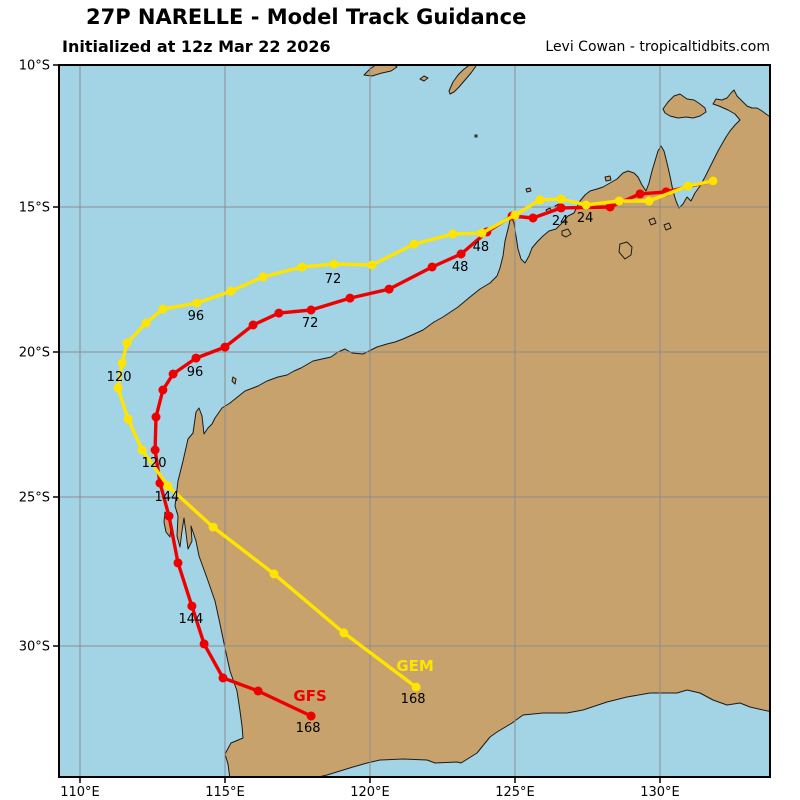 The image size is (800, 800). What do you see at coordinates (688, 186) in the screenshot?
I see `gem-track-point-6h` at bounding box center [688, 186].